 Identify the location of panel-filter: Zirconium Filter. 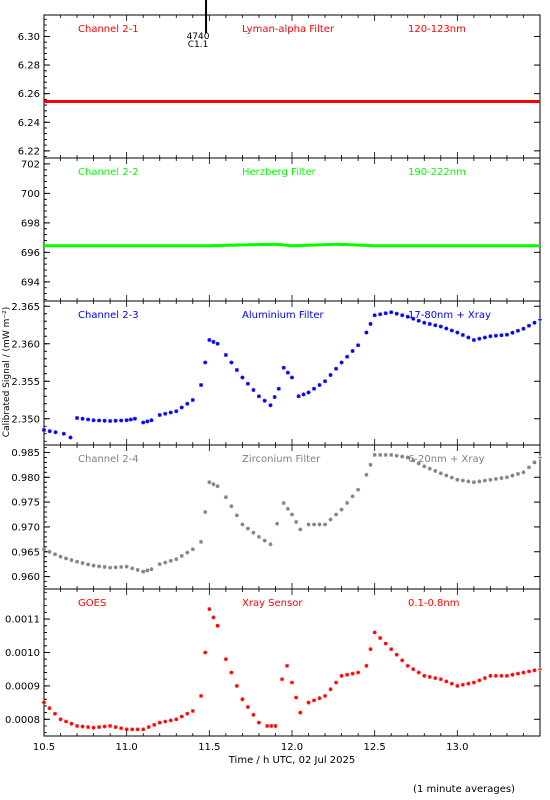
(281, 459).